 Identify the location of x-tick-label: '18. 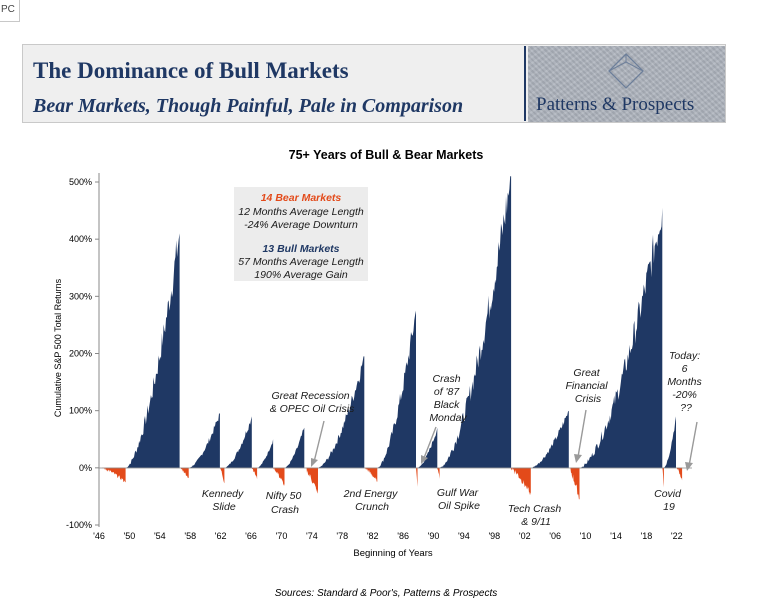
(647, 536).